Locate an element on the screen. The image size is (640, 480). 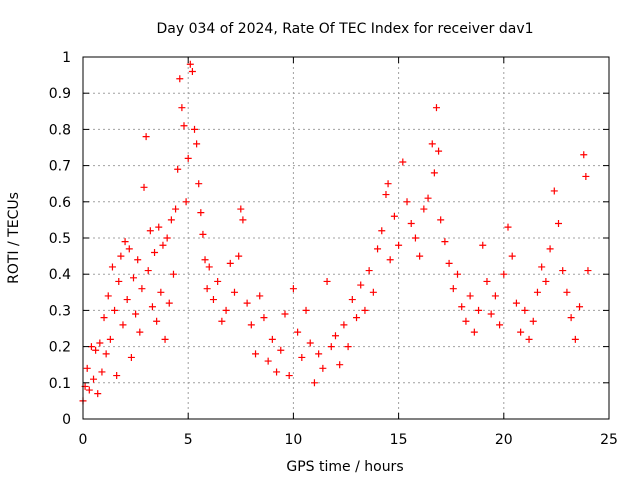
y-tick-label: 0.9 is located at coordinates (60, 94).